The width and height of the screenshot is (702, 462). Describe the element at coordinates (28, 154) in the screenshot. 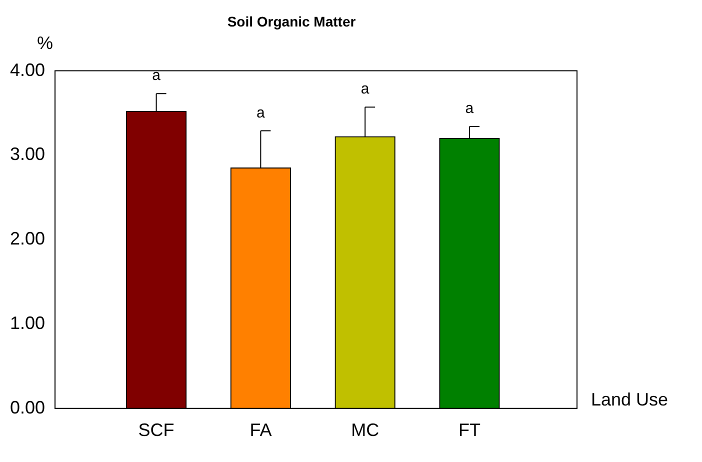

I see `y-tick-label: 3.00` at that location.